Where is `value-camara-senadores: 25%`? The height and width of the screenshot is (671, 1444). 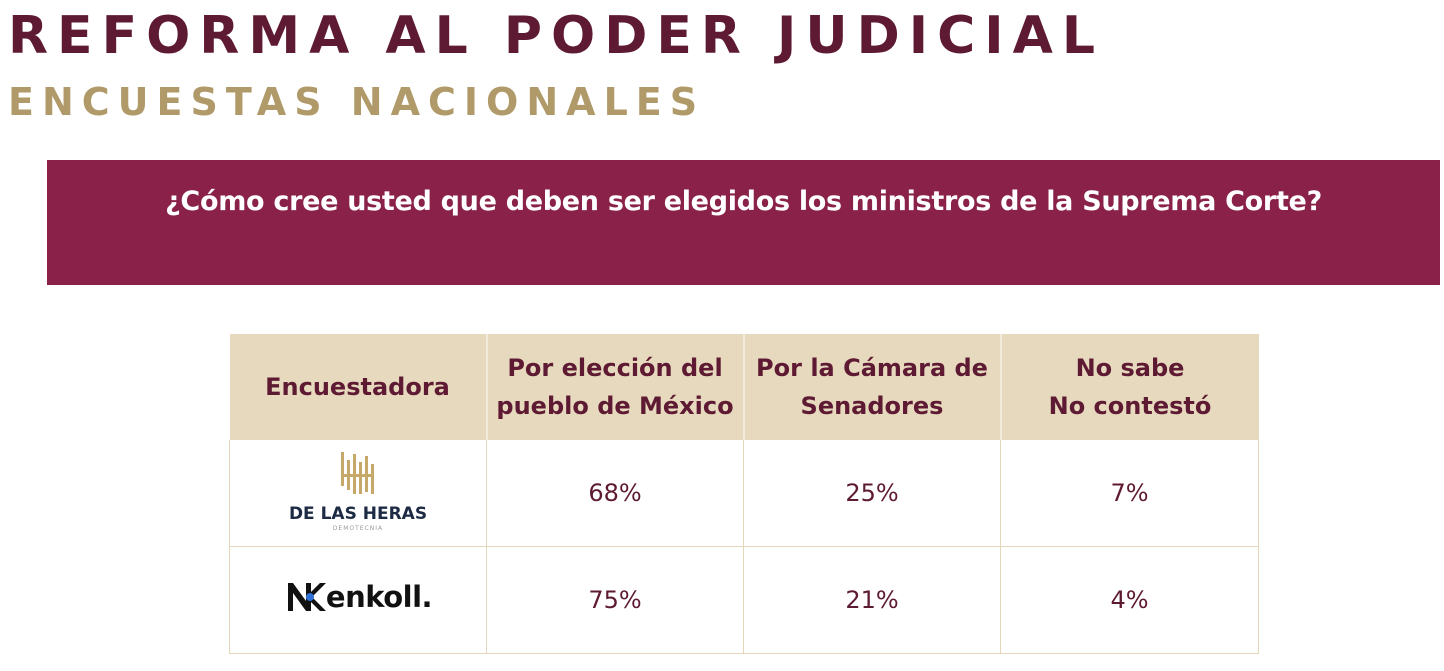 value-camara-senadores: 25% is located at coordinates (872, 493).